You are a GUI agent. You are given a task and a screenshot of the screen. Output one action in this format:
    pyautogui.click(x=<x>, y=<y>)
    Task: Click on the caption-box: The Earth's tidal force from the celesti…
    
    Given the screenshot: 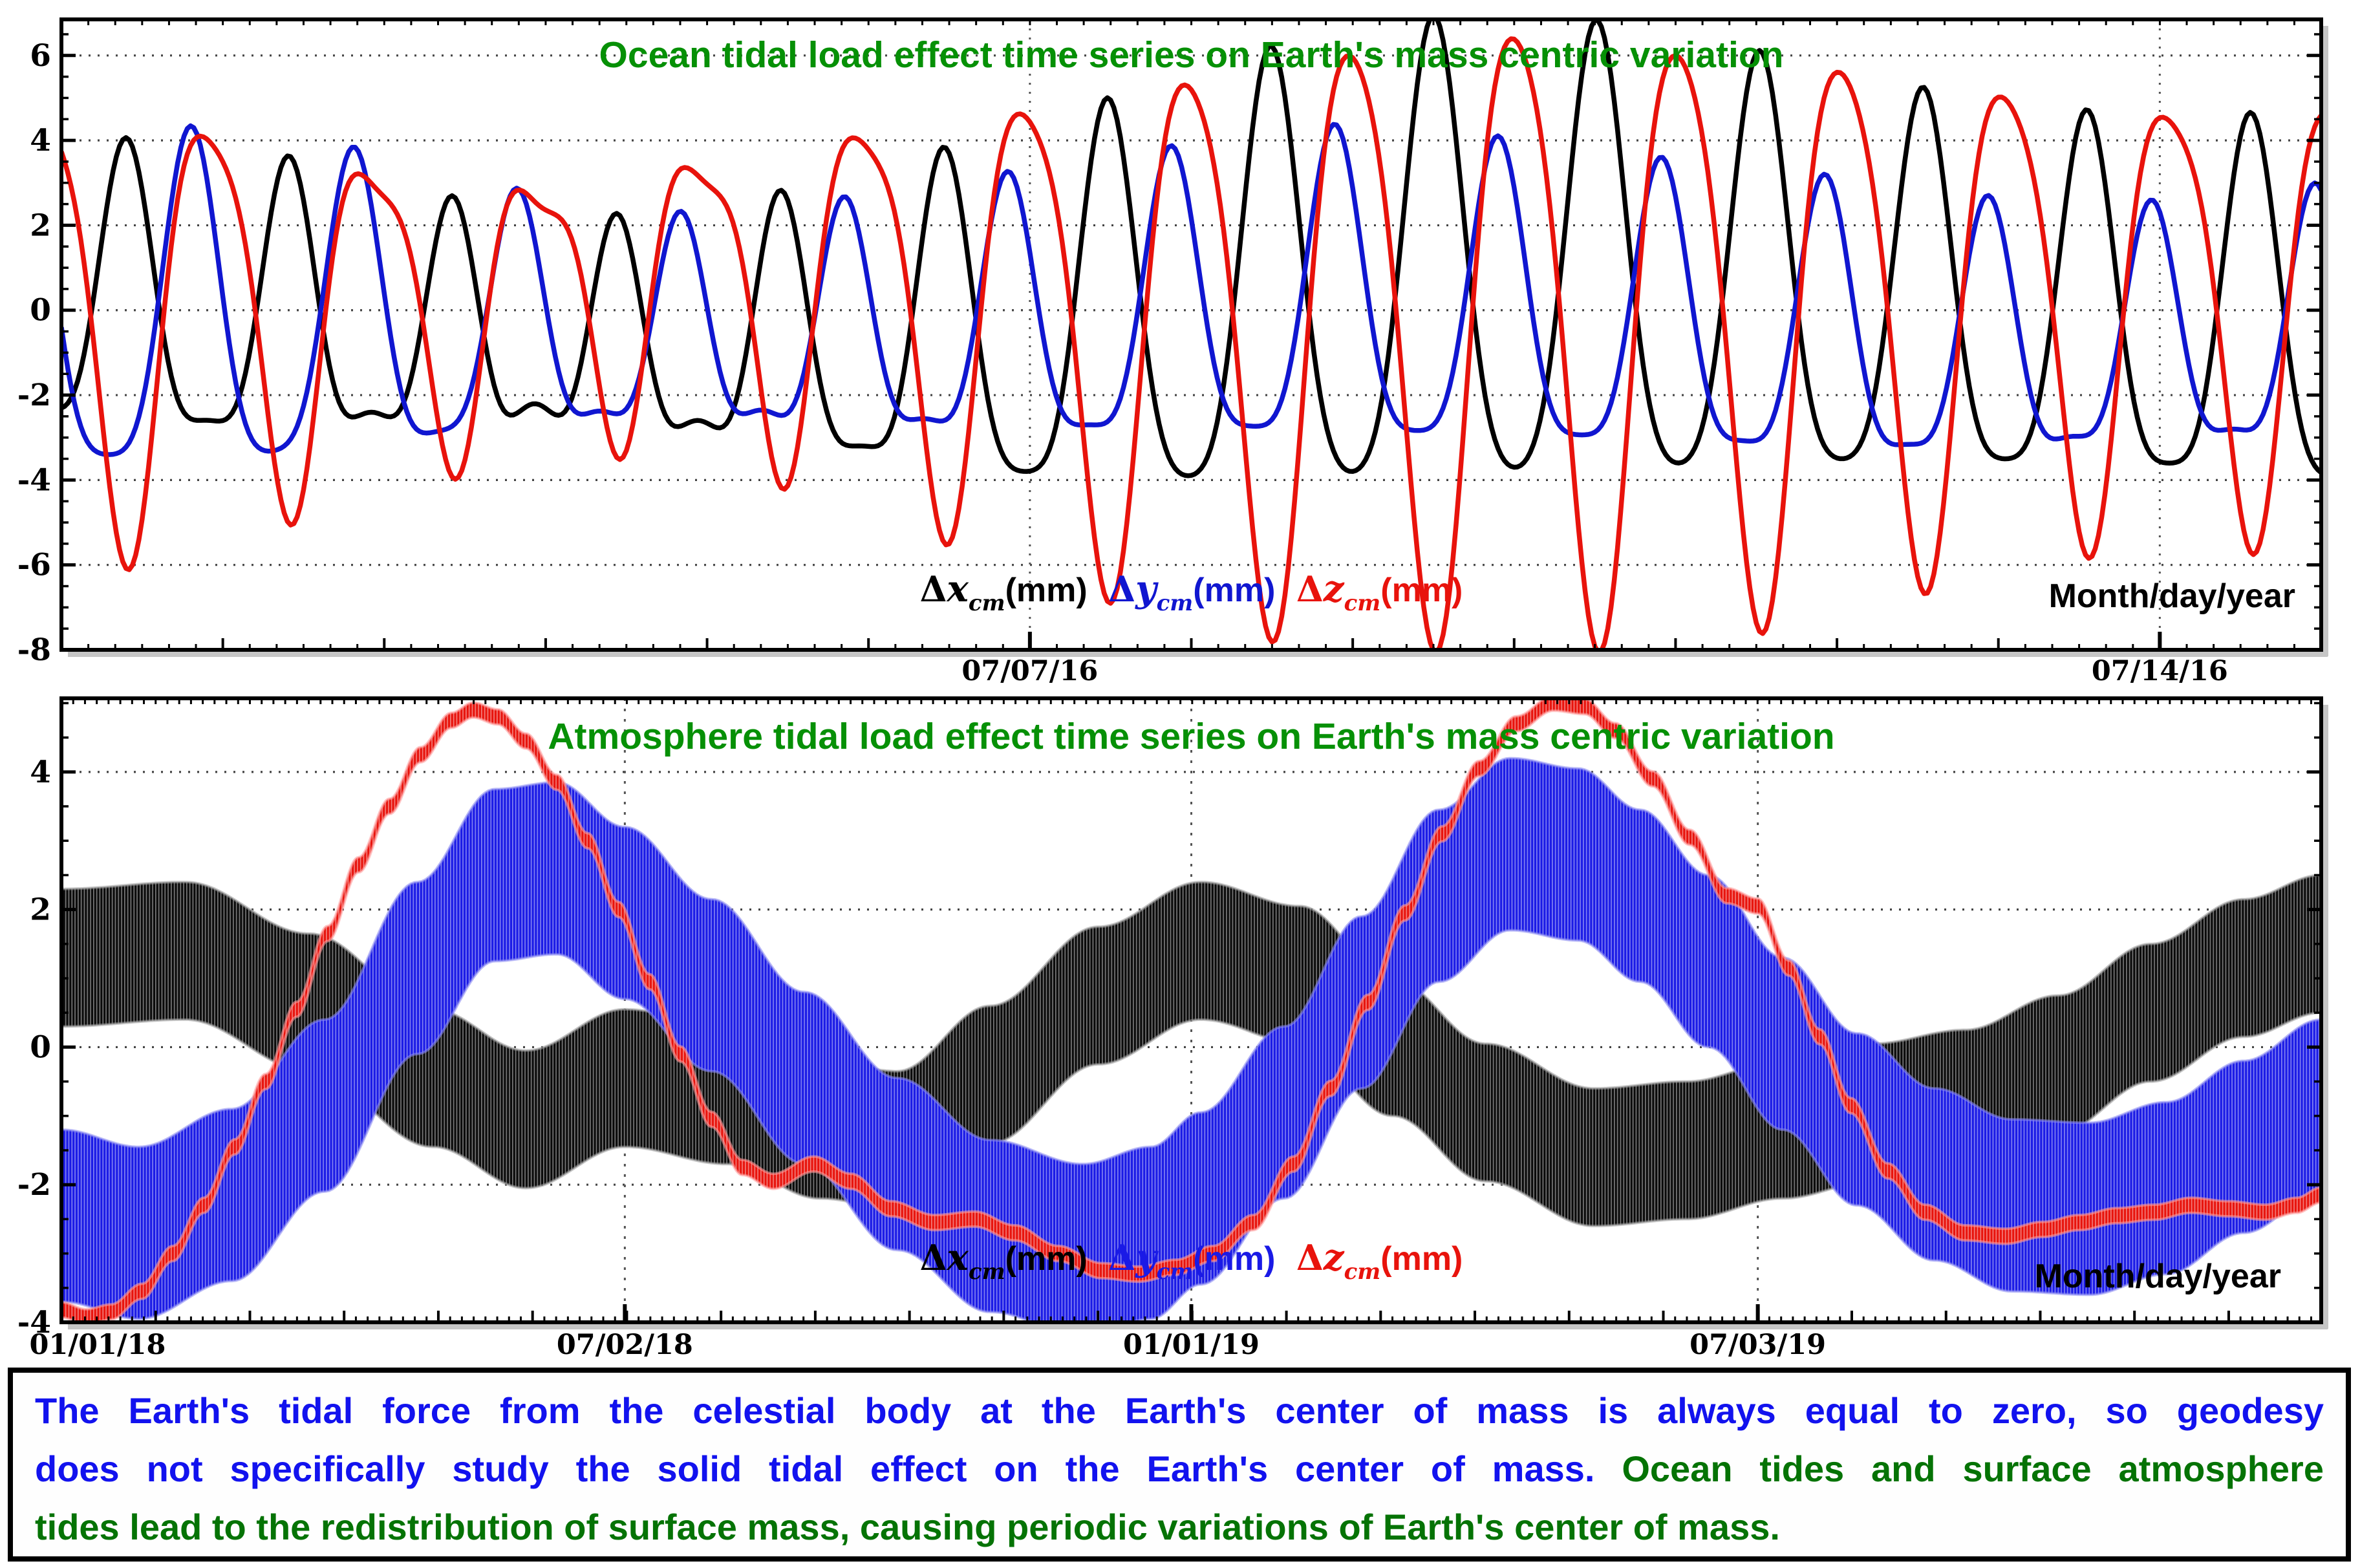 What is the action you would take?
    pyautogui.click(x=1179, y=1465)
    